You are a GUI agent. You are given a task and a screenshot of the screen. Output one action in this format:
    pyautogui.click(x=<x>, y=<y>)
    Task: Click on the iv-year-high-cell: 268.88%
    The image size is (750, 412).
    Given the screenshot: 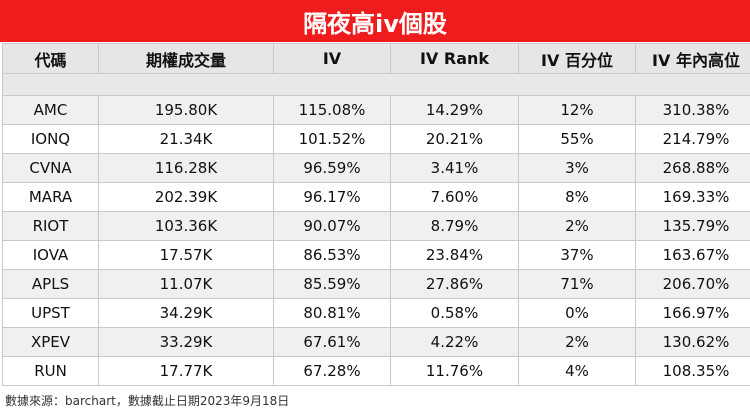 What is the action you would take?
    pyautogui.click(x=692, y=168)
    